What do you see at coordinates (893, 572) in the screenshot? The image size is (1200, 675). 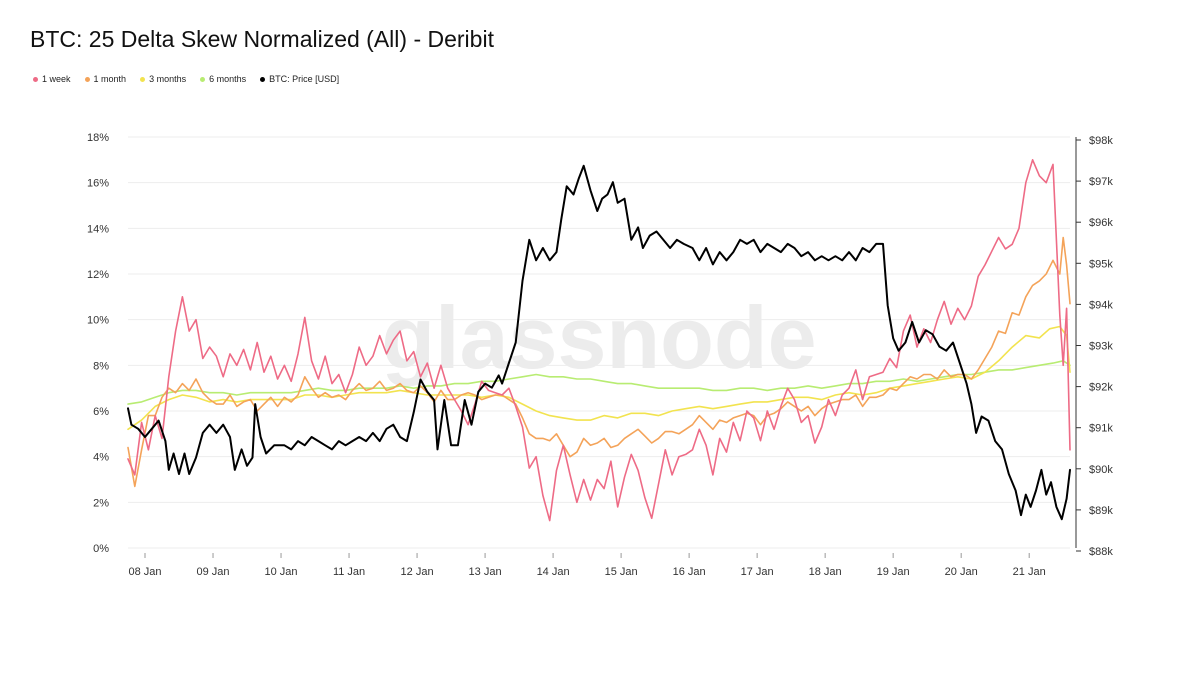 I see `x-tick-label: 19 Jan` at bounding box center [893, 572].